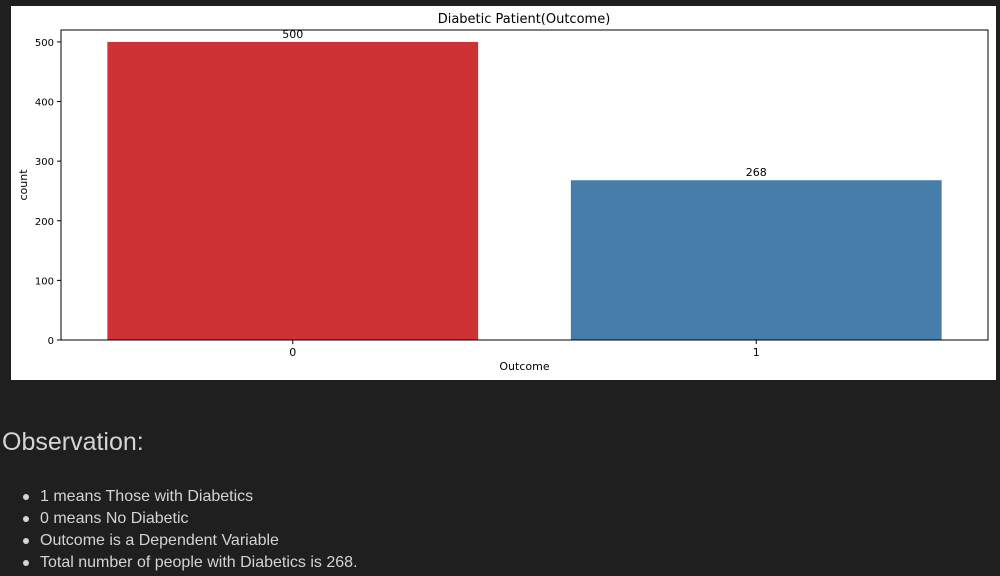  I want to click on x-axis-label: Outcome, so click(524, 366).